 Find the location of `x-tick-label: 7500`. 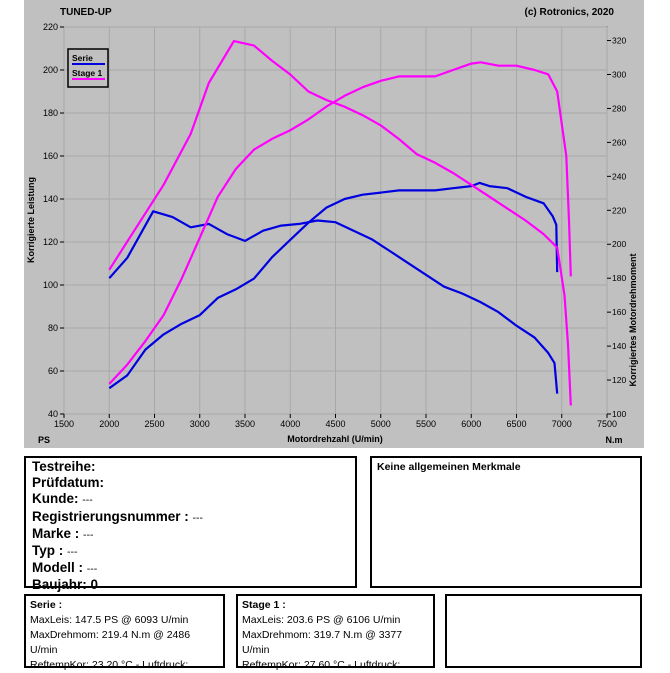

x-tick-label: 7500 is located at coordinates (607, 424).